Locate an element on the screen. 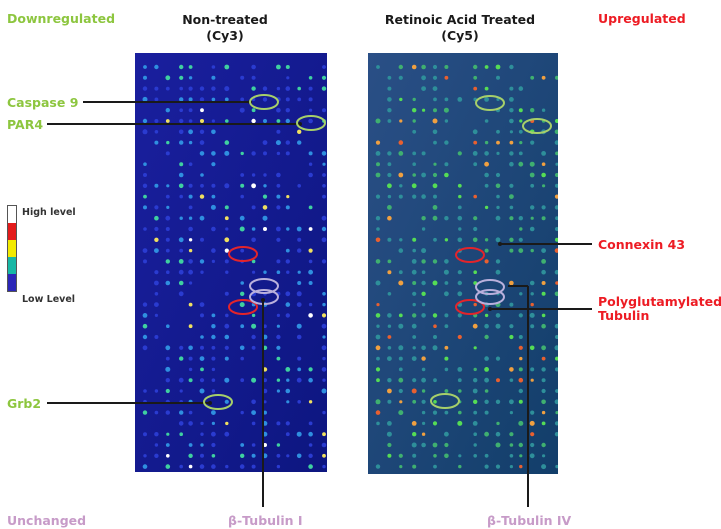 The image size is (721, 529). legend-teal-swatch is located at coordinates (12, 265).